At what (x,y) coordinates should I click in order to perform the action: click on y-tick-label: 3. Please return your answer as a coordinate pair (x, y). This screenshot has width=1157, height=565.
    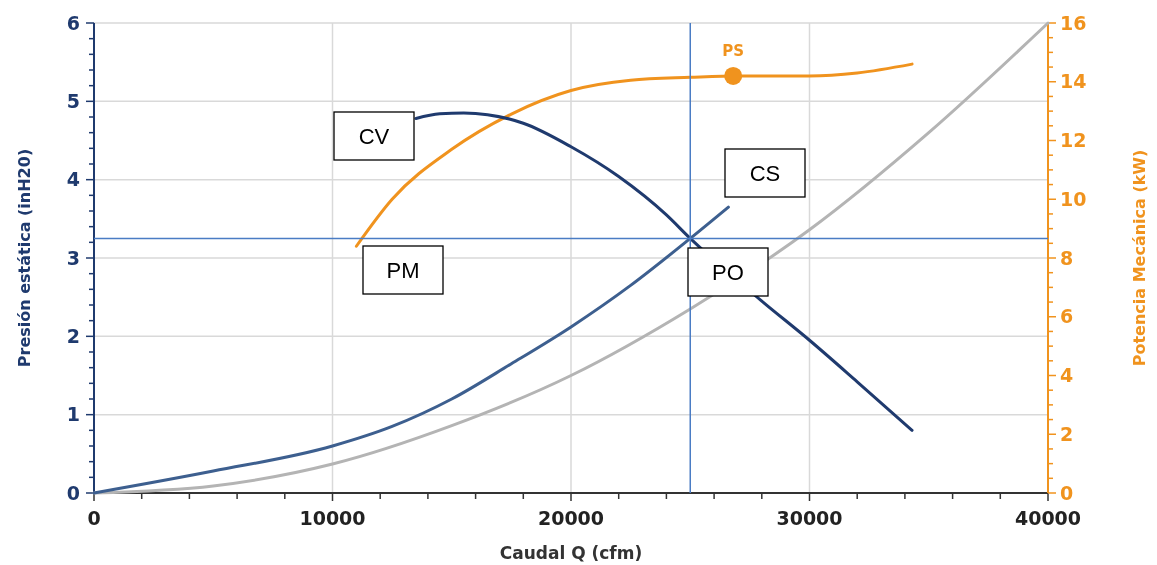
    Looking at the image, I should click on (73, 257).